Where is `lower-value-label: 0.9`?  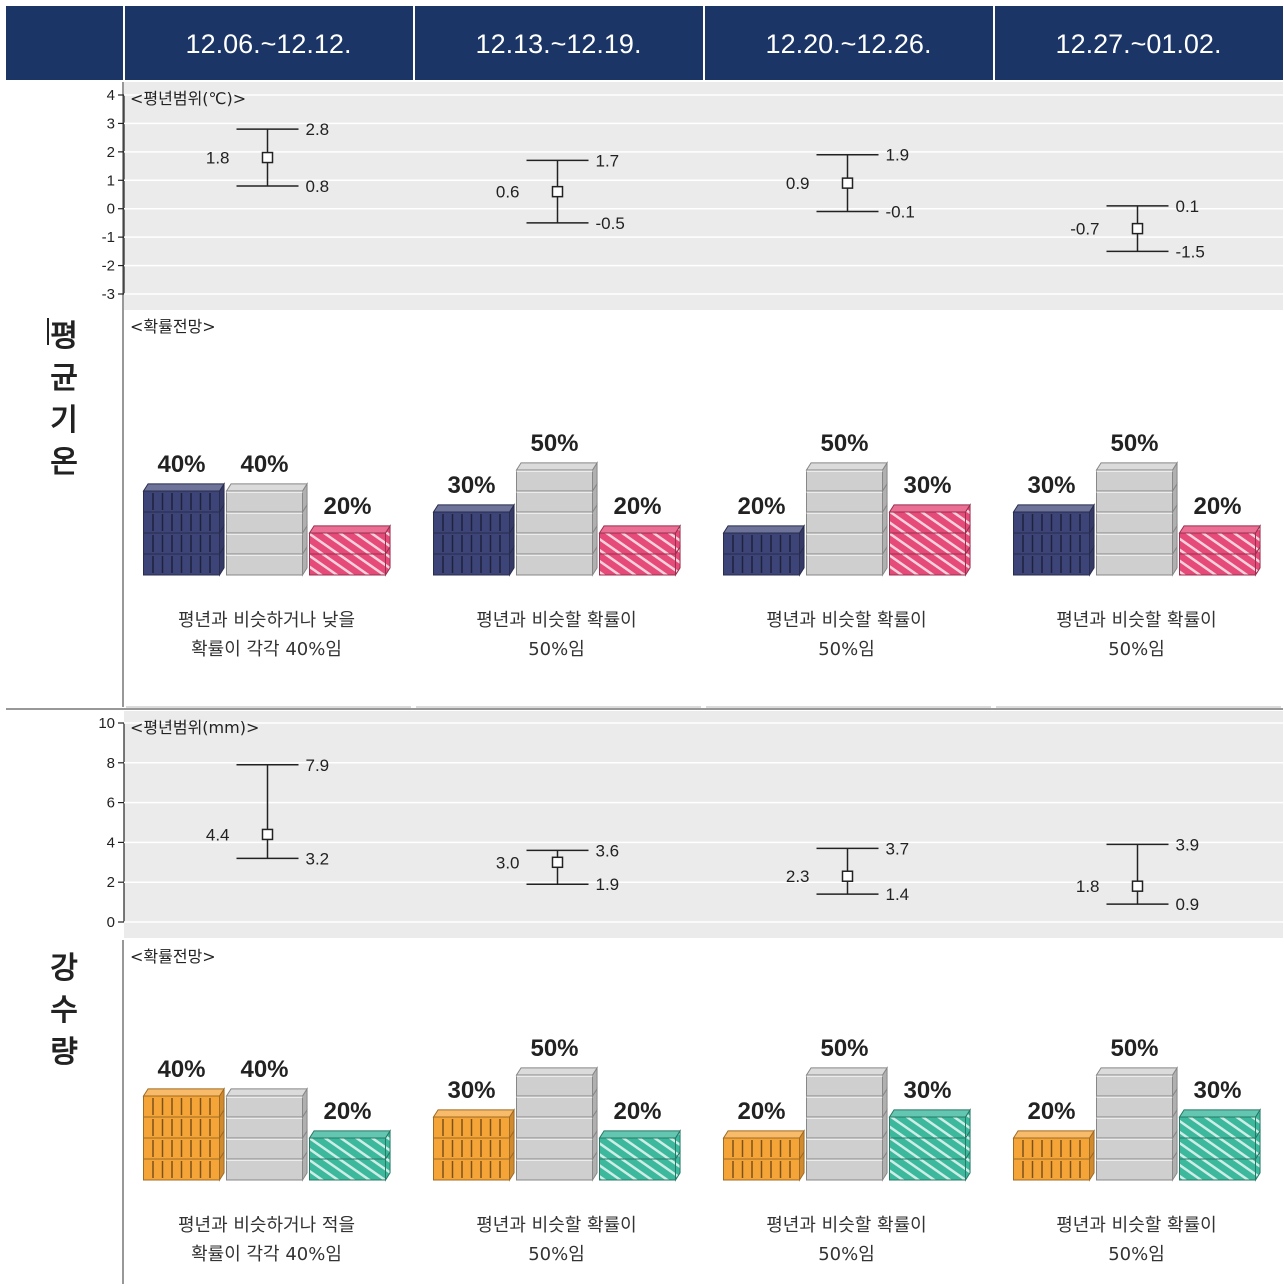 lower-value-label: 0.9 is located at coordinates (1188, 904).